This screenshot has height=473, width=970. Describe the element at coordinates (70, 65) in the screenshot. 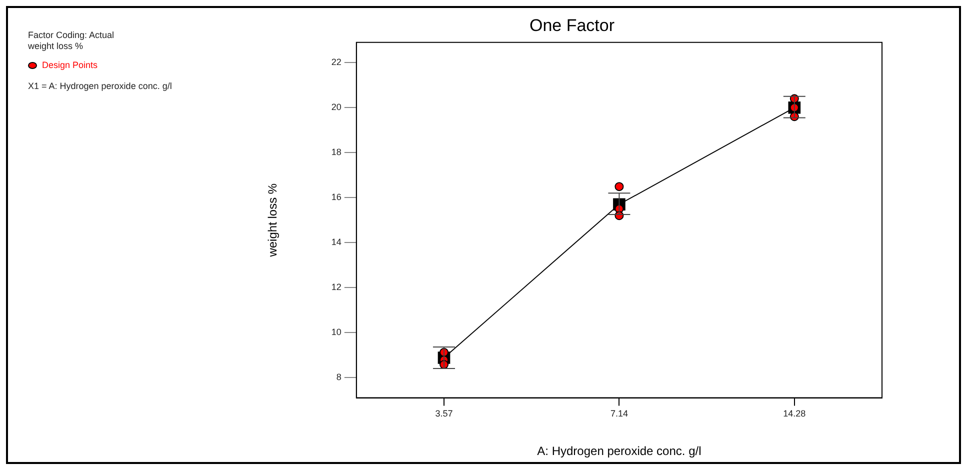

I see `legend-label: Design Points` at that location.